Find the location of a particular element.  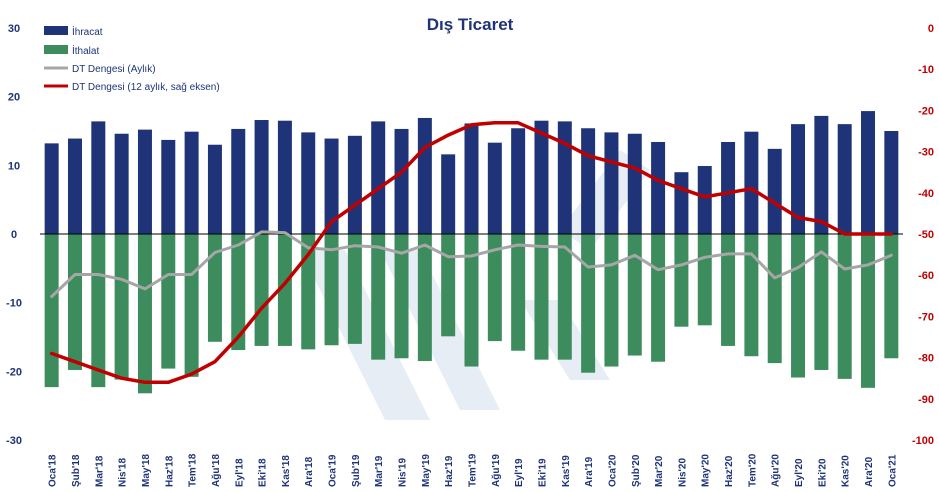

x-tick-label: Oca'20 is located at coordinates (612, 470).